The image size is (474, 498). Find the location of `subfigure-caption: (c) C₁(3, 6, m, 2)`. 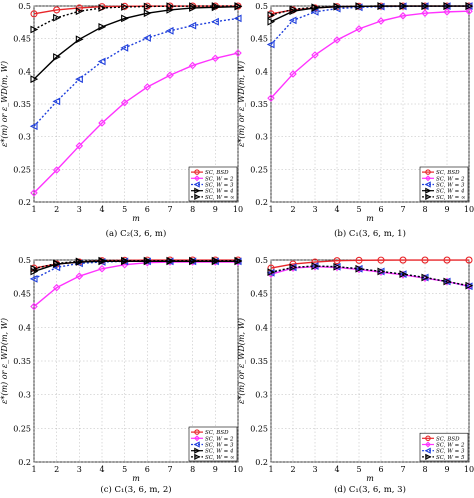

subfigure-caption: (c) C₁(3, 6, m, 2) is located at coordinates (135, 489).